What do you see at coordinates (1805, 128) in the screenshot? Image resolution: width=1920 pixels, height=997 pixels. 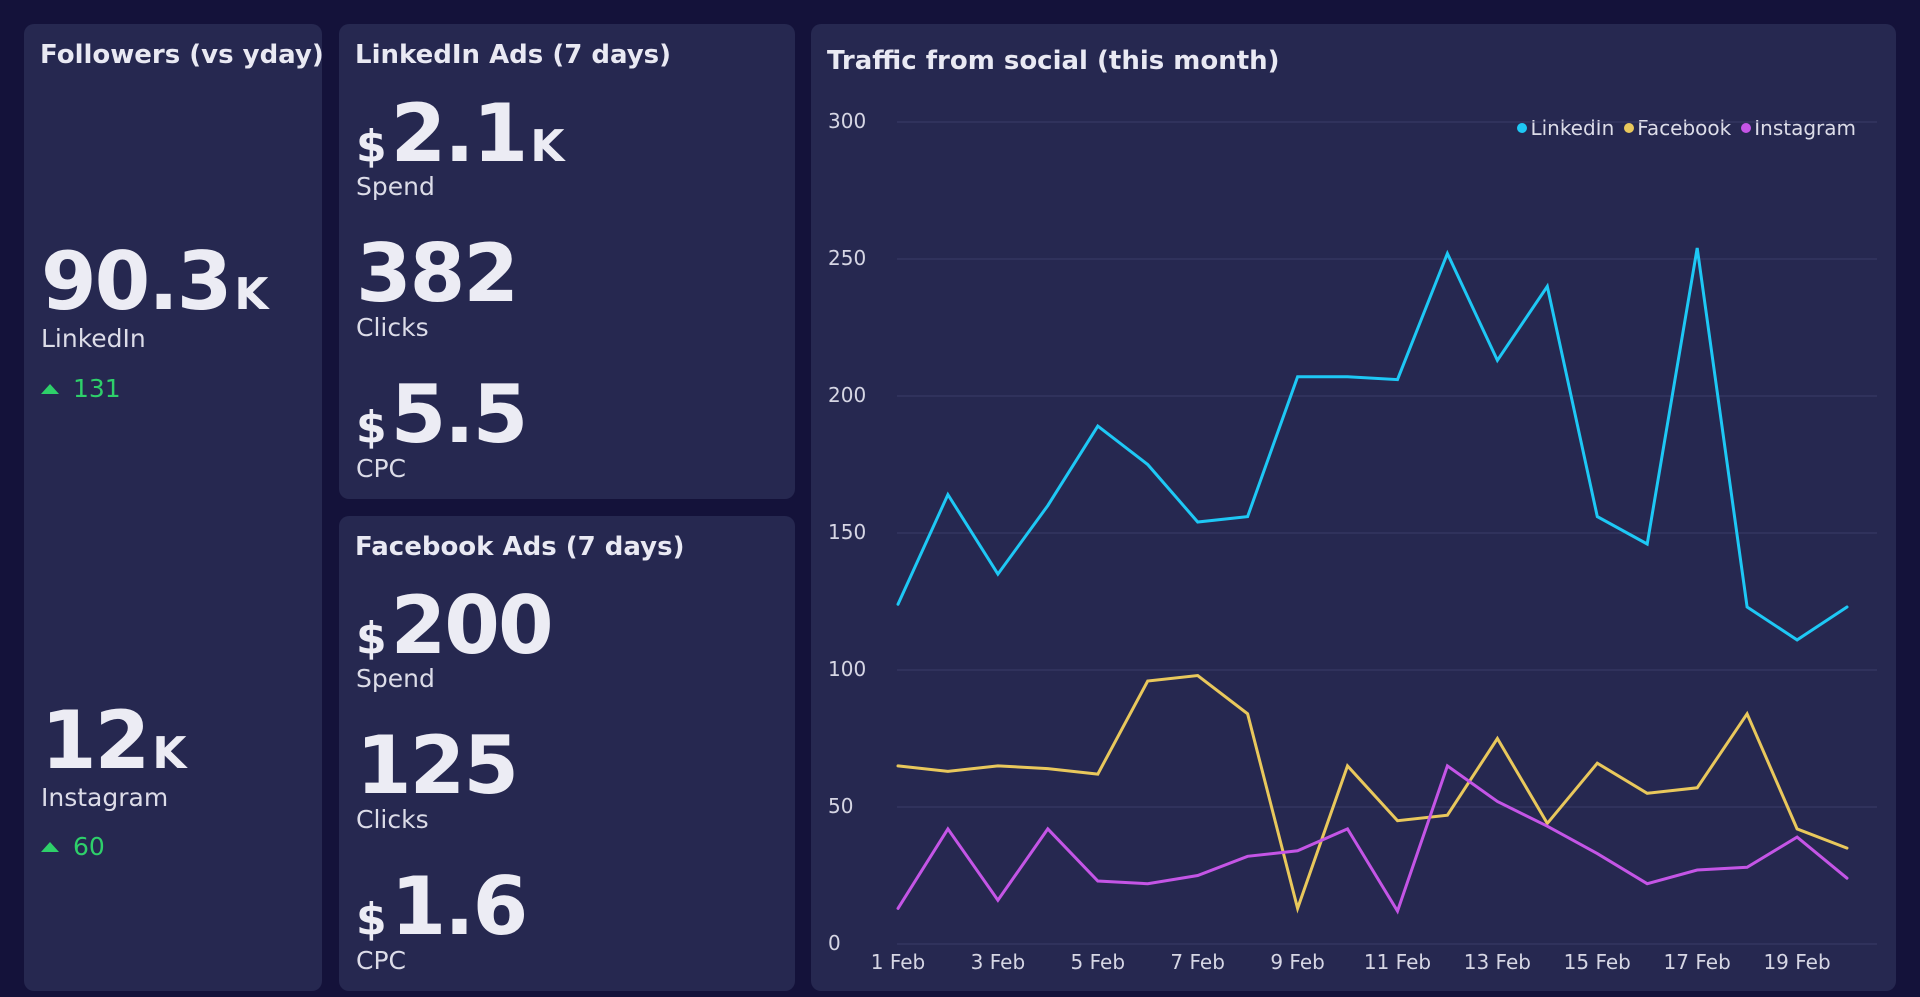 I see `legend-label-instagram: Instagram` at bounding box center [1805, 128].